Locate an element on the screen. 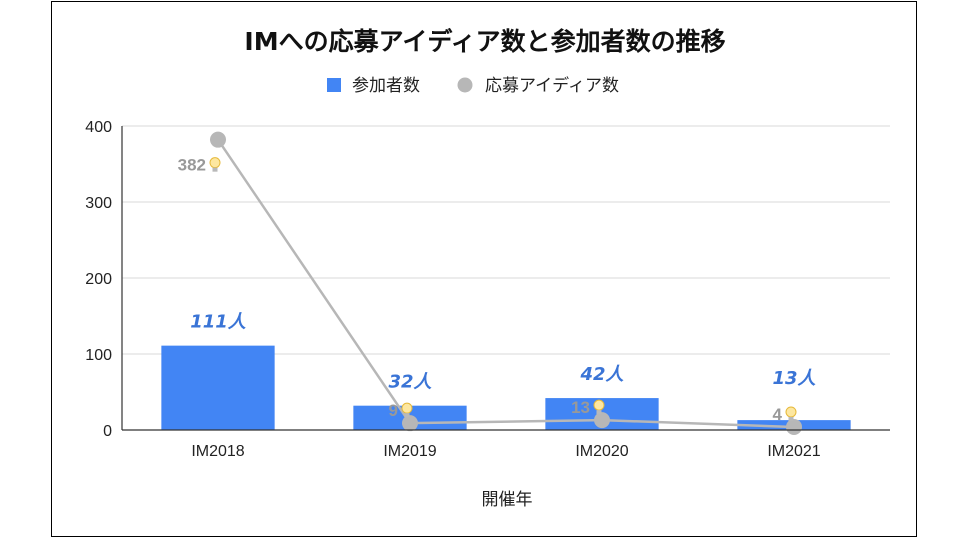  y-axis-ticks: 0 100 200 300 400 is located at coordinates (98, 279).